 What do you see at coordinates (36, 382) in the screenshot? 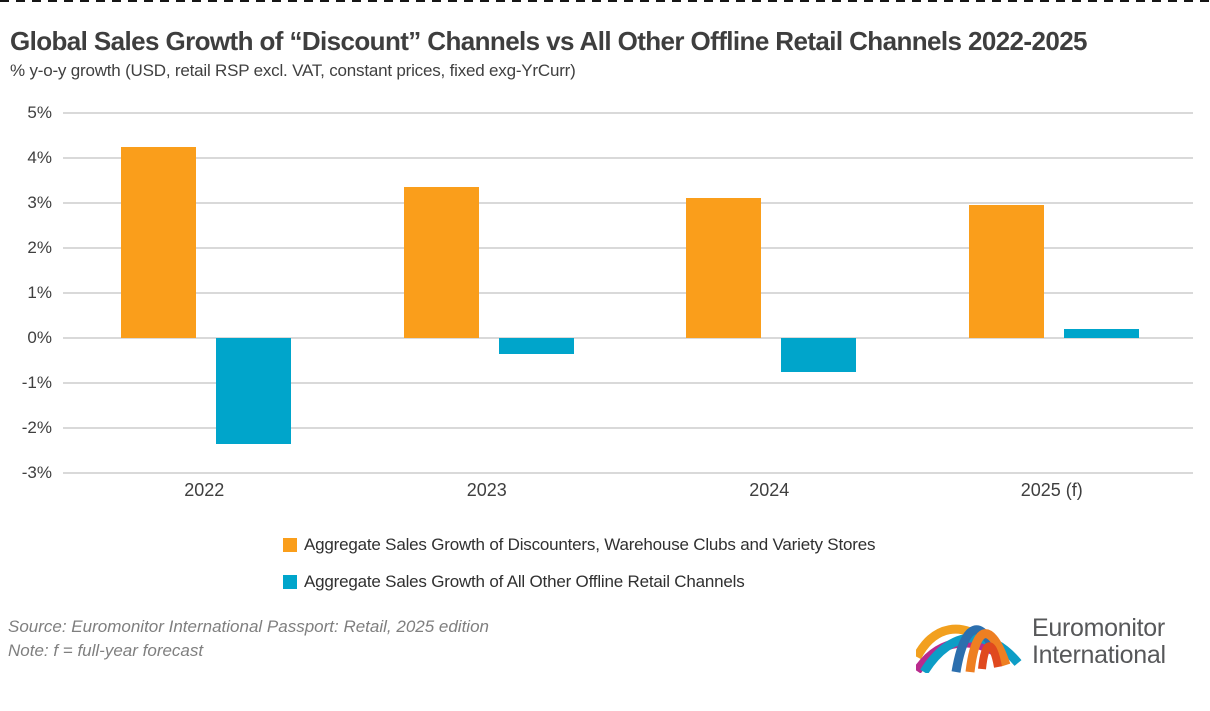
I see `y-axis-label--1: -1%` at bounding box center [36, 382].